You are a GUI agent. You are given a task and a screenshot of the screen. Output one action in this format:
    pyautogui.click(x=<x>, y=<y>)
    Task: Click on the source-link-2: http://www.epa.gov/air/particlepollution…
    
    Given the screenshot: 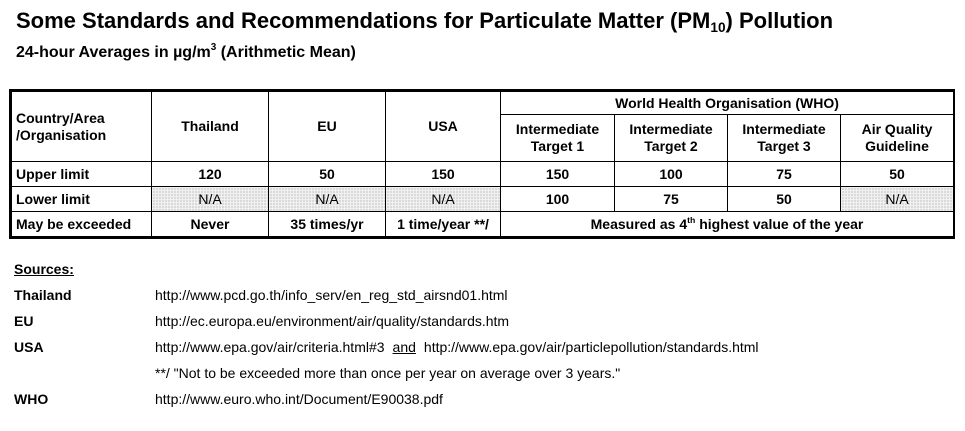 What is the action you would take?
    pyautogui.click(x=591, y=347)
    